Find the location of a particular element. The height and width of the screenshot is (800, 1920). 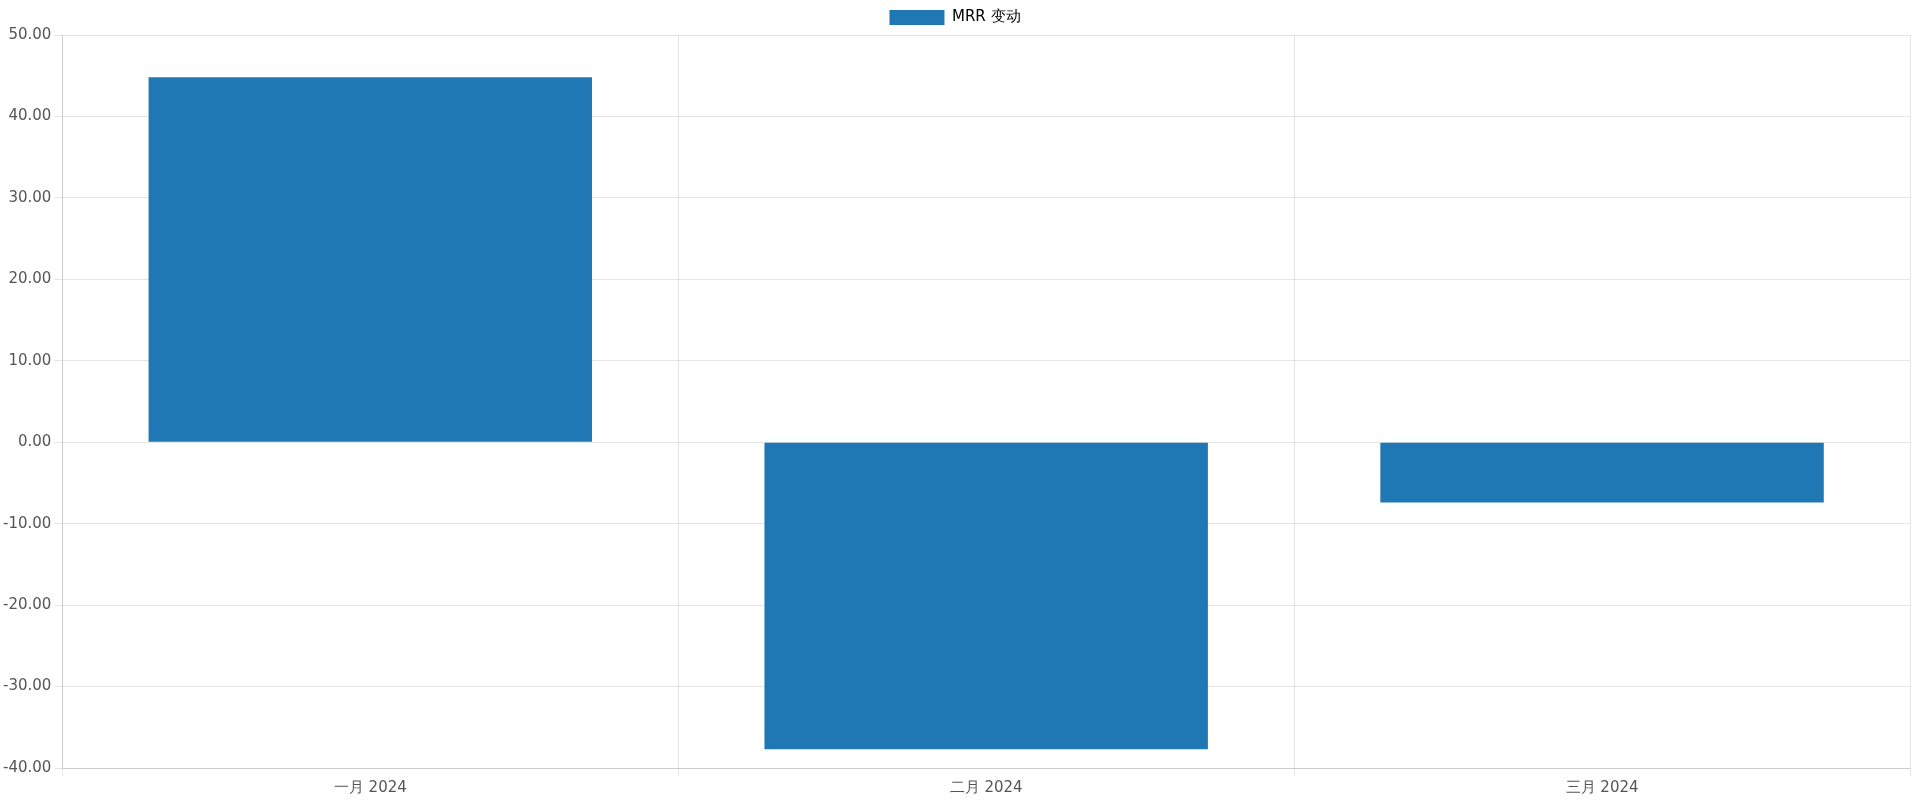

y-tick-label: 50.00 is located at coordinates (30, 33).